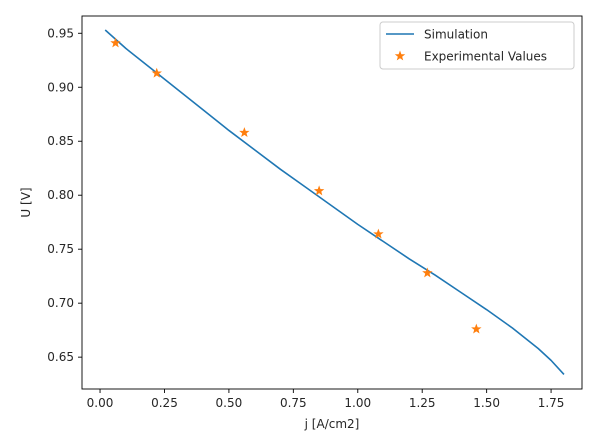  What do you see at coordinates (456, 35) in the screenshot?
I see `legend-label-simulation: Simulation` at bounding box center [456, 35].